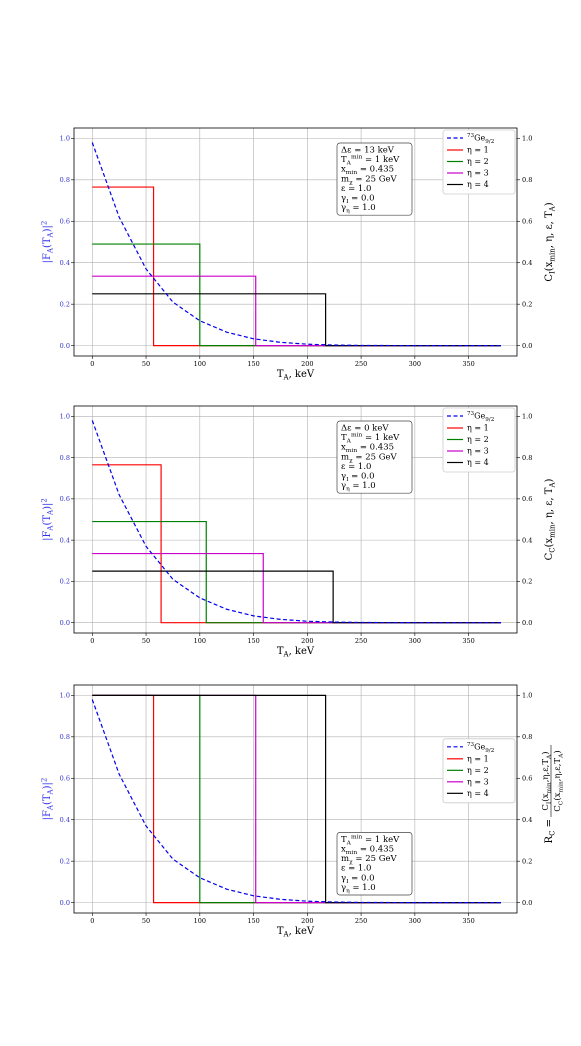 This screenshot has width=581, height=1046. I want to click on info-line: γI​ = 0.0, so click(358, 200).